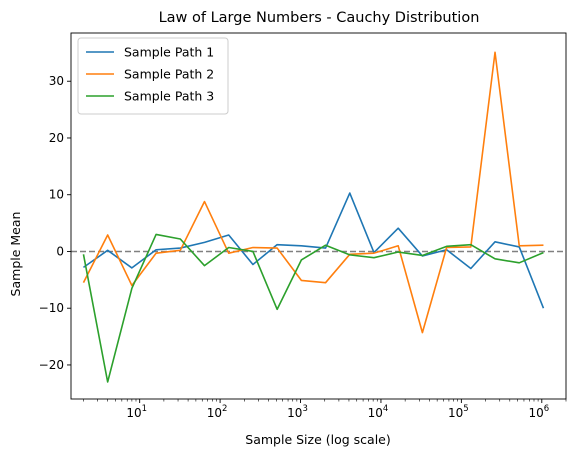  I want to click on y-axis-label: Sample Mean, so click(15, 254).